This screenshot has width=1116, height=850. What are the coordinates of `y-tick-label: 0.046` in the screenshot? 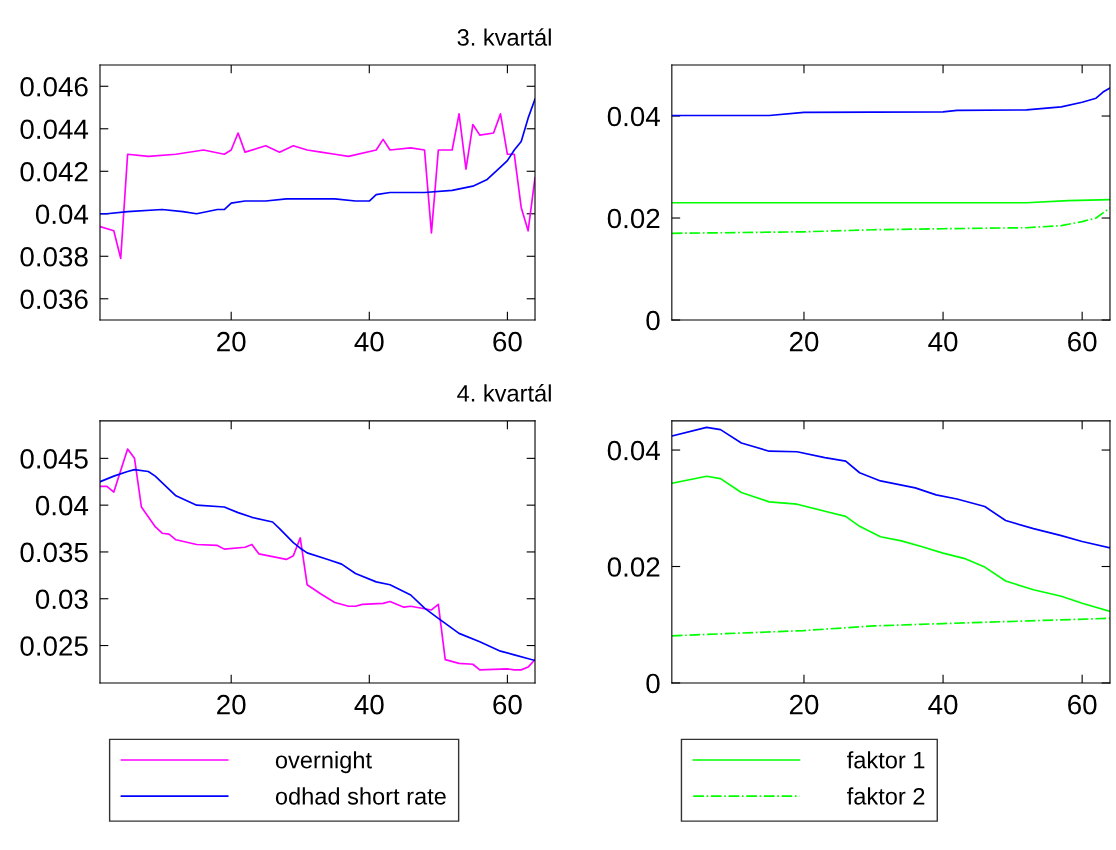 It's located at (54, 86).